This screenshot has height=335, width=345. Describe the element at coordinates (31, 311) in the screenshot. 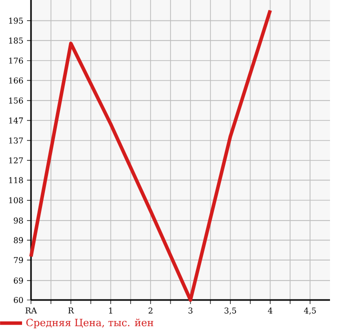

I see `x-tick-label: RA` at that location.